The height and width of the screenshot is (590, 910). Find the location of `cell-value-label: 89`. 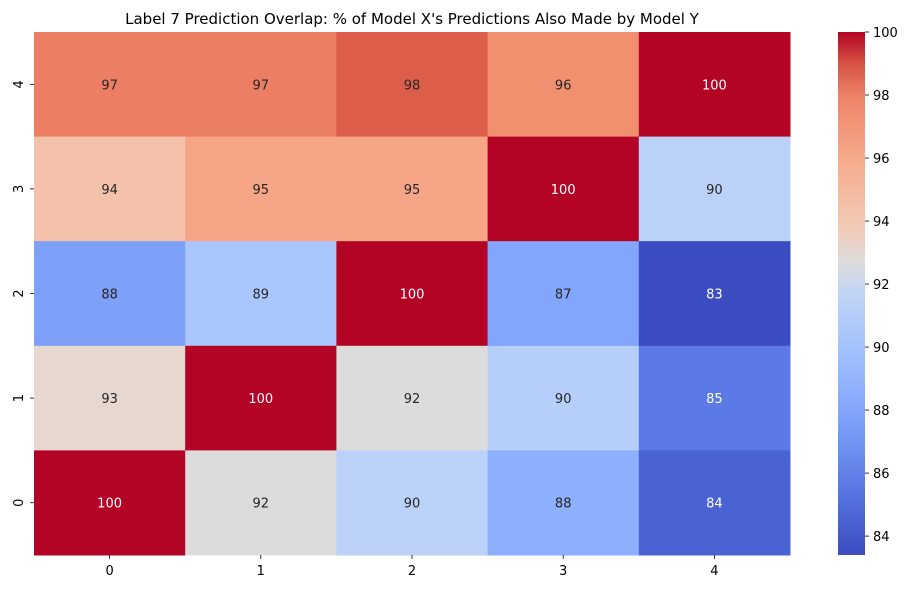

cell-value-label: 89 is located at coordinates (261, 295).